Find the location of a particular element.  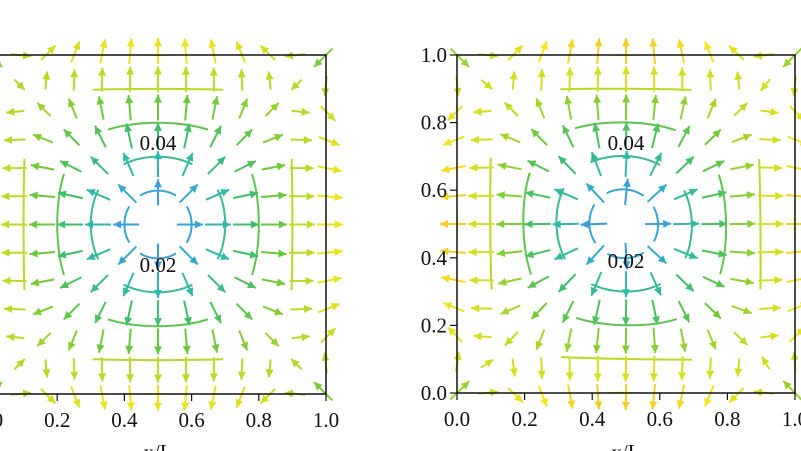

y-tick-label: 0.4 is located at coordinates (434, 258).